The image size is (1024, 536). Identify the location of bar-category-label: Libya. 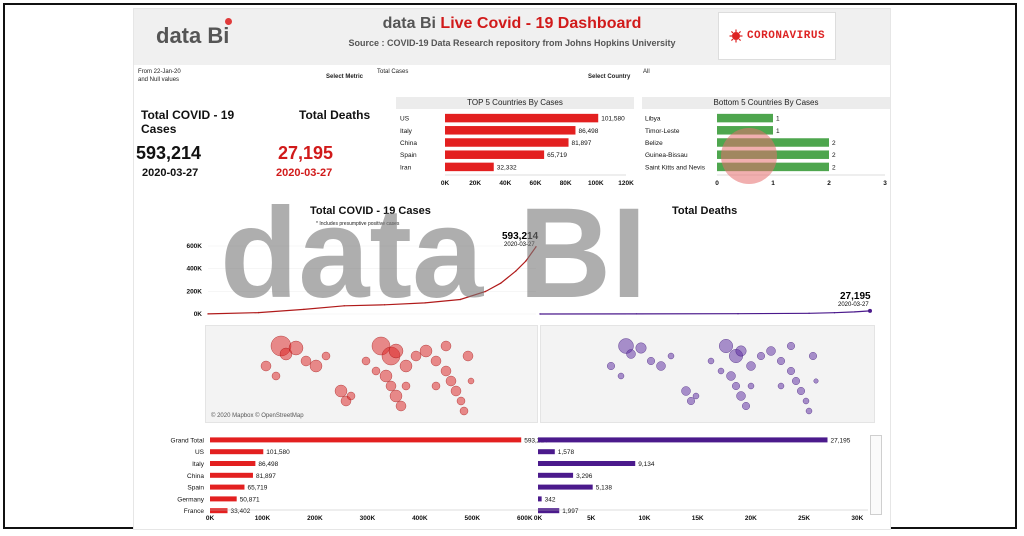
(653, 119).